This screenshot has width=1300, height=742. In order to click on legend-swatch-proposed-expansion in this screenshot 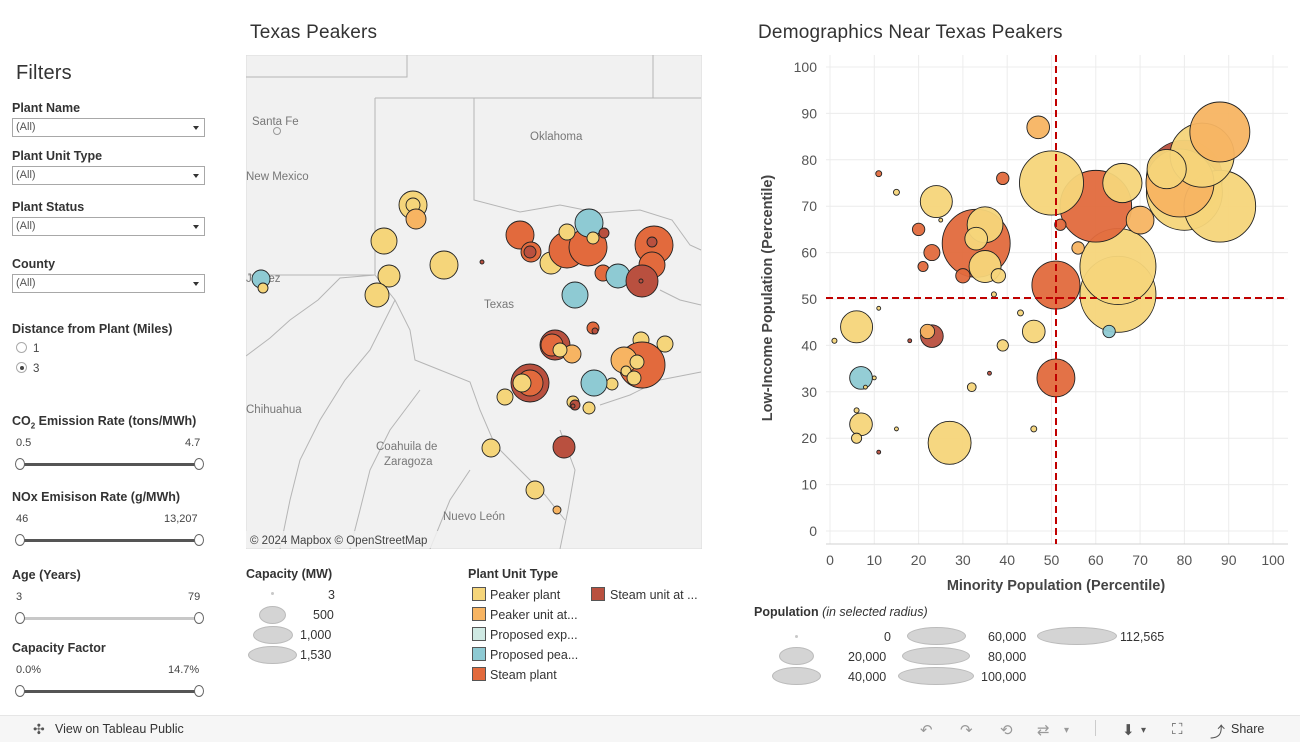, I will do `click(479, 634)`.